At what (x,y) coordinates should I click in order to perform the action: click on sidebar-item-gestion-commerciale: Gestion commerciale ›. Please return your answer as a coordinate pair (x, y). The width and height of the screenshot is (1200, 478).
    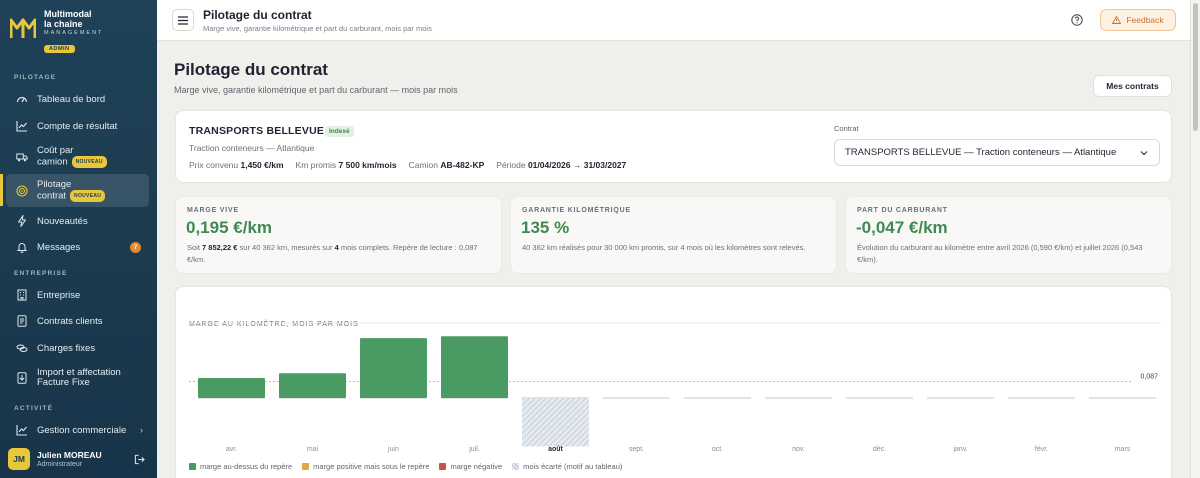
    Looking at the image, I should click on (77, 430).